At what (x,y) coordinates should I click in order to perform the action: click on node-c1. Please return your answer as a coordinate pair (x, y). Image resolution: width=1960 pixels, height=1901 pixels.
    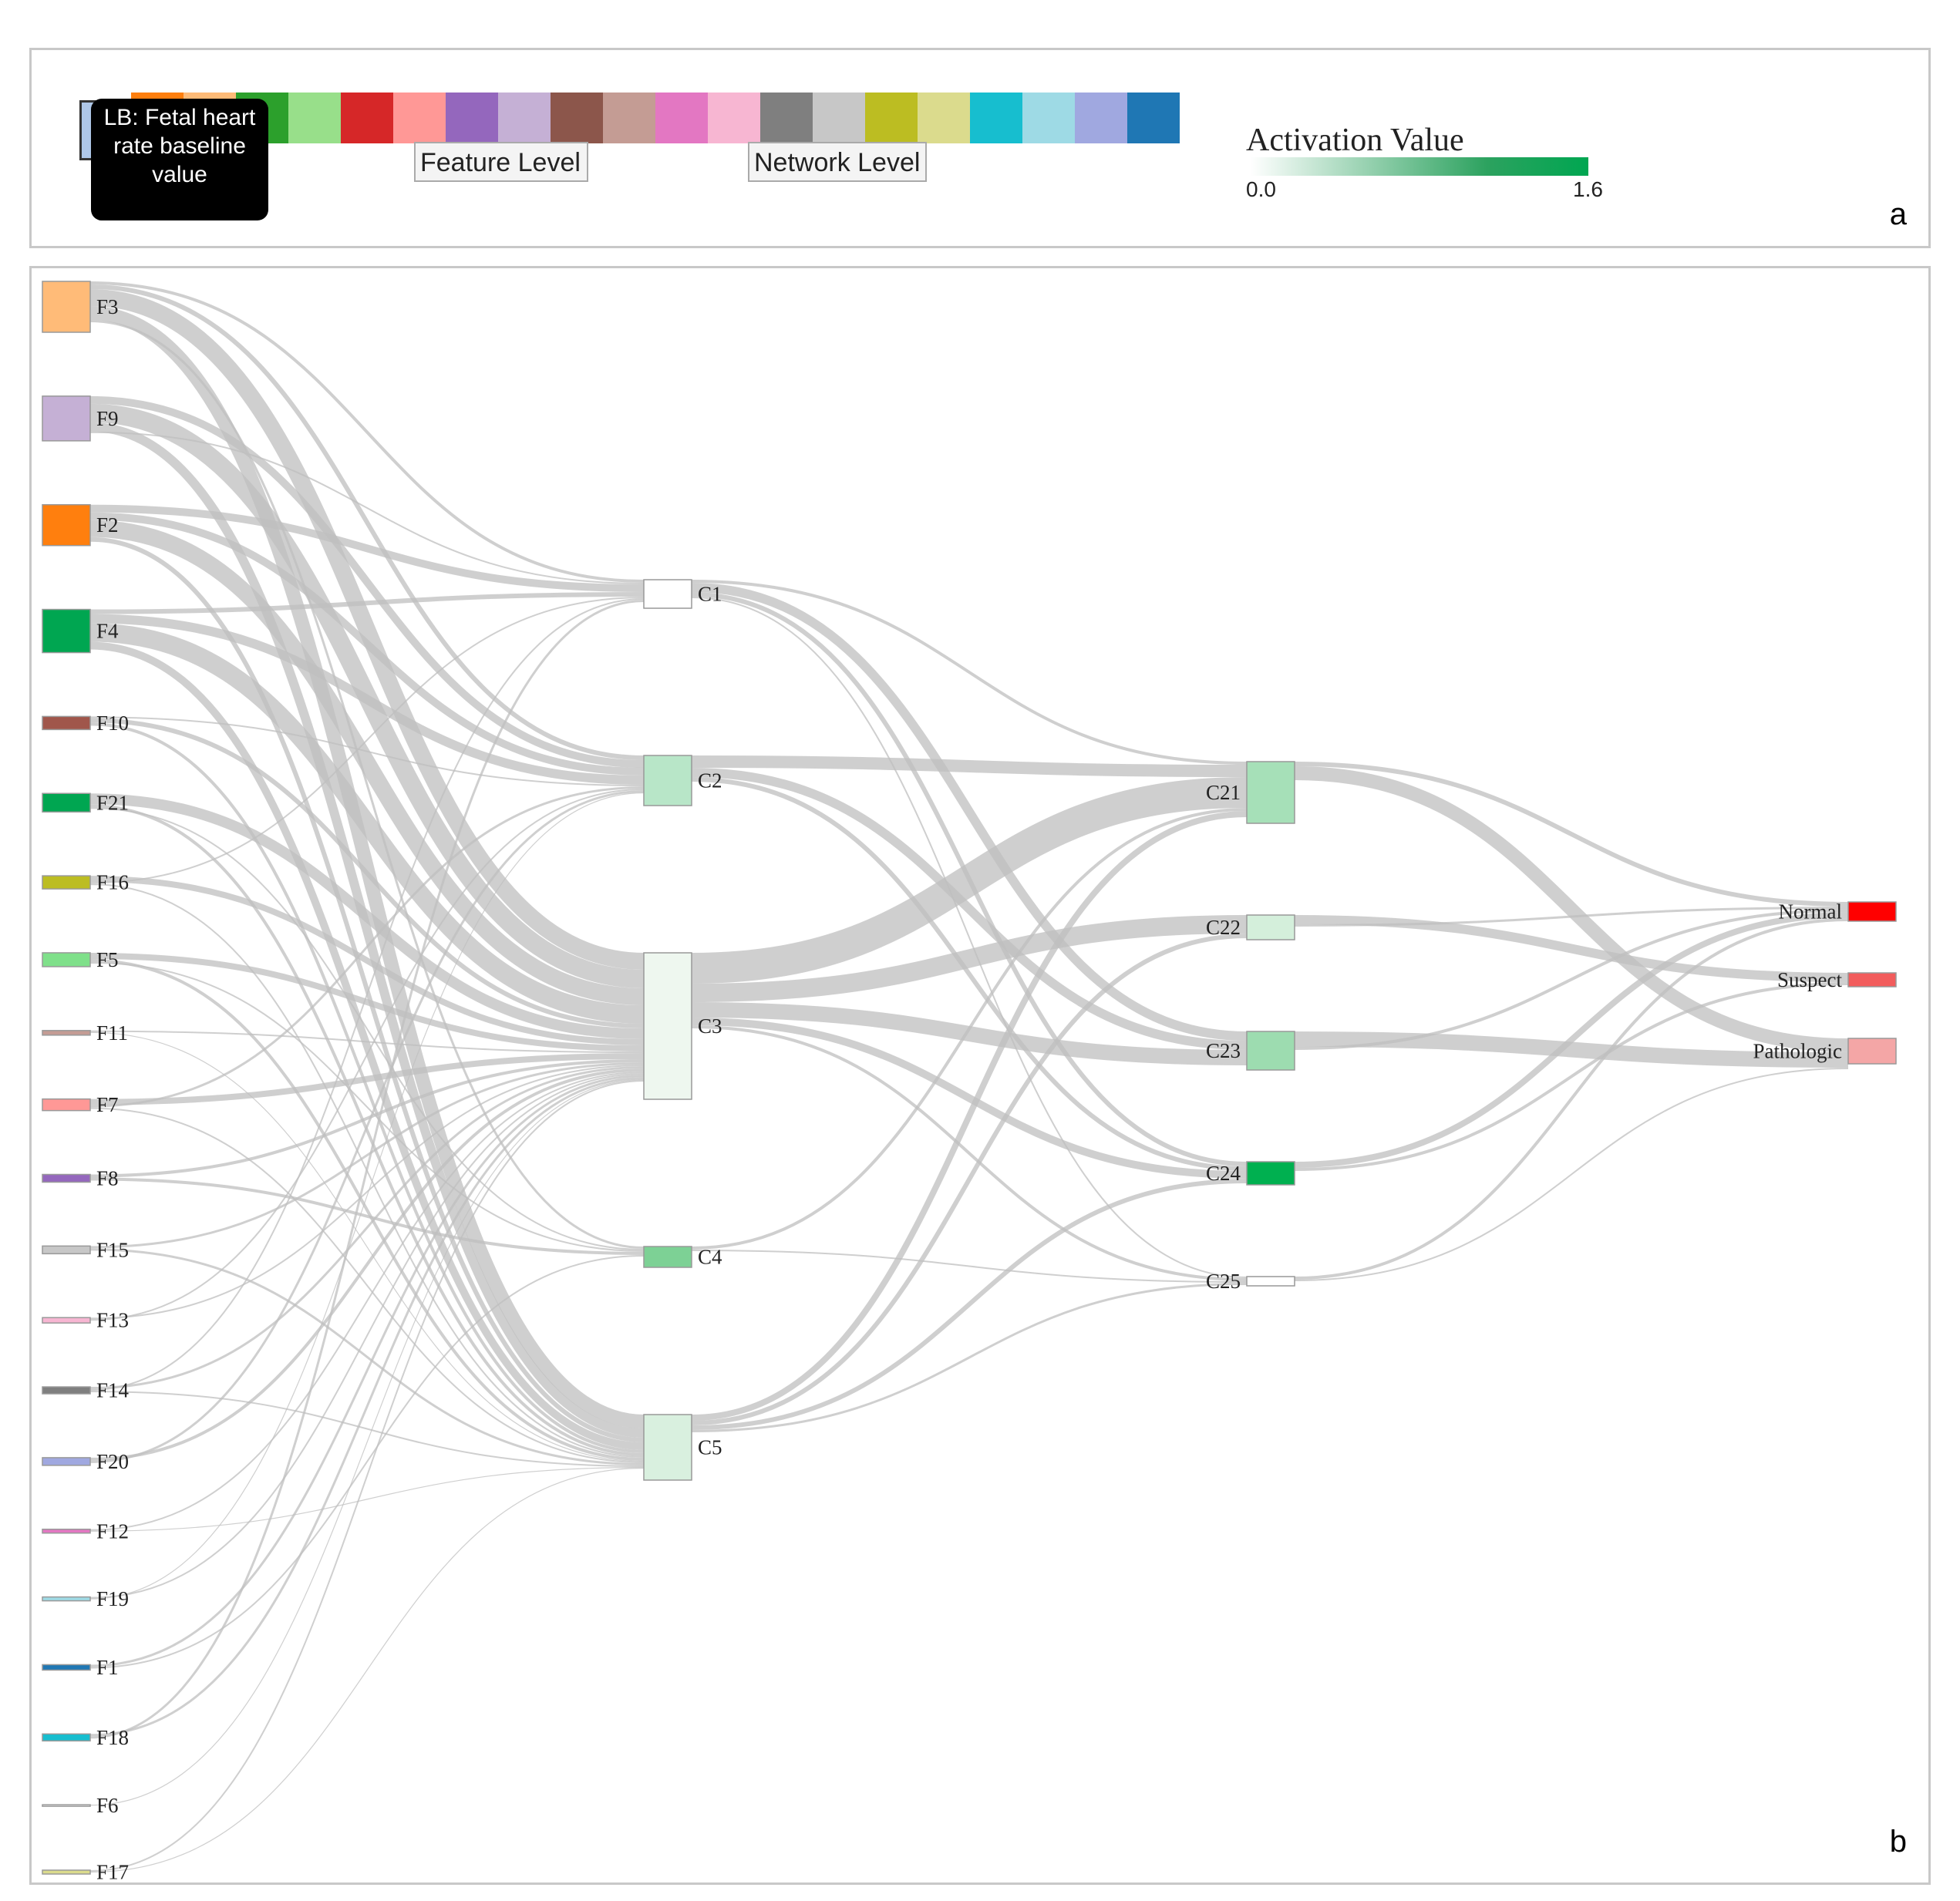
    Looking at the image, I should click on (667, 594).